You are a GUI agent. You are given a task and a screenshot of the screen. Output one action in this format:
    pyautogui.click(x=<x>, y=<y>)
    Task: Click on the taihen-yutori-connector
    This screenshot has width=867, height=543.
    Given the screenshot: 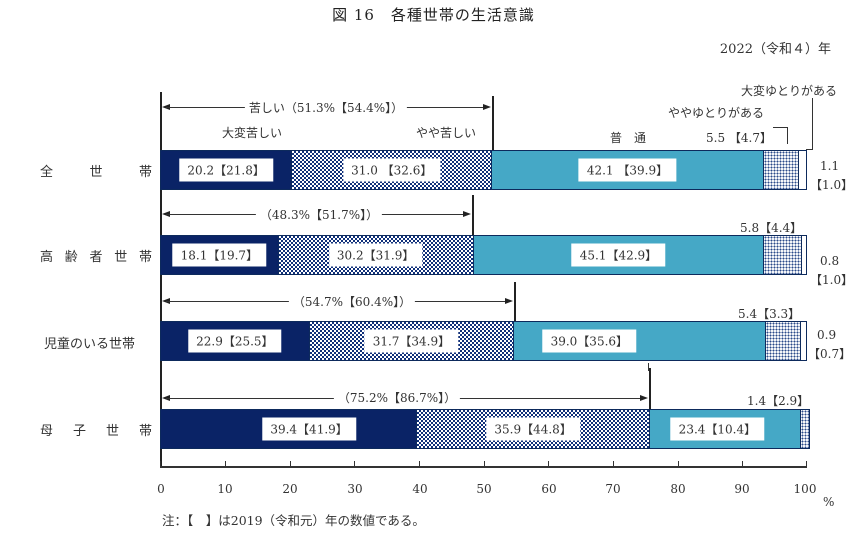 What is the action you would take?
    pyautogui.click(x=812, y=124)
    